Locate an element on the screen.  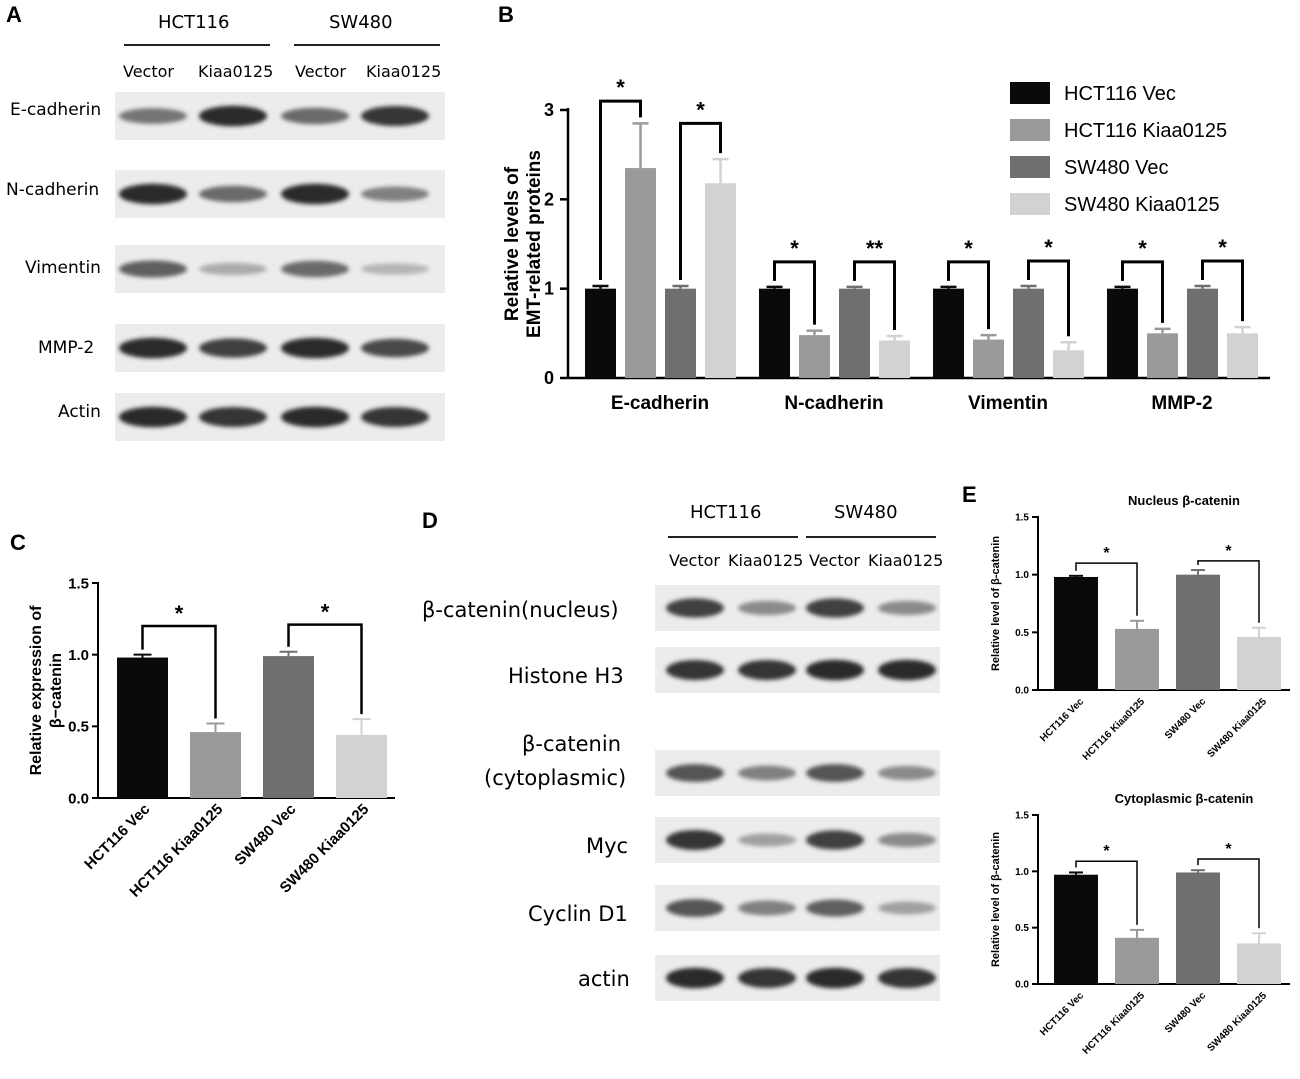
panel-letter-b: B is located at coordinates (506, 14).